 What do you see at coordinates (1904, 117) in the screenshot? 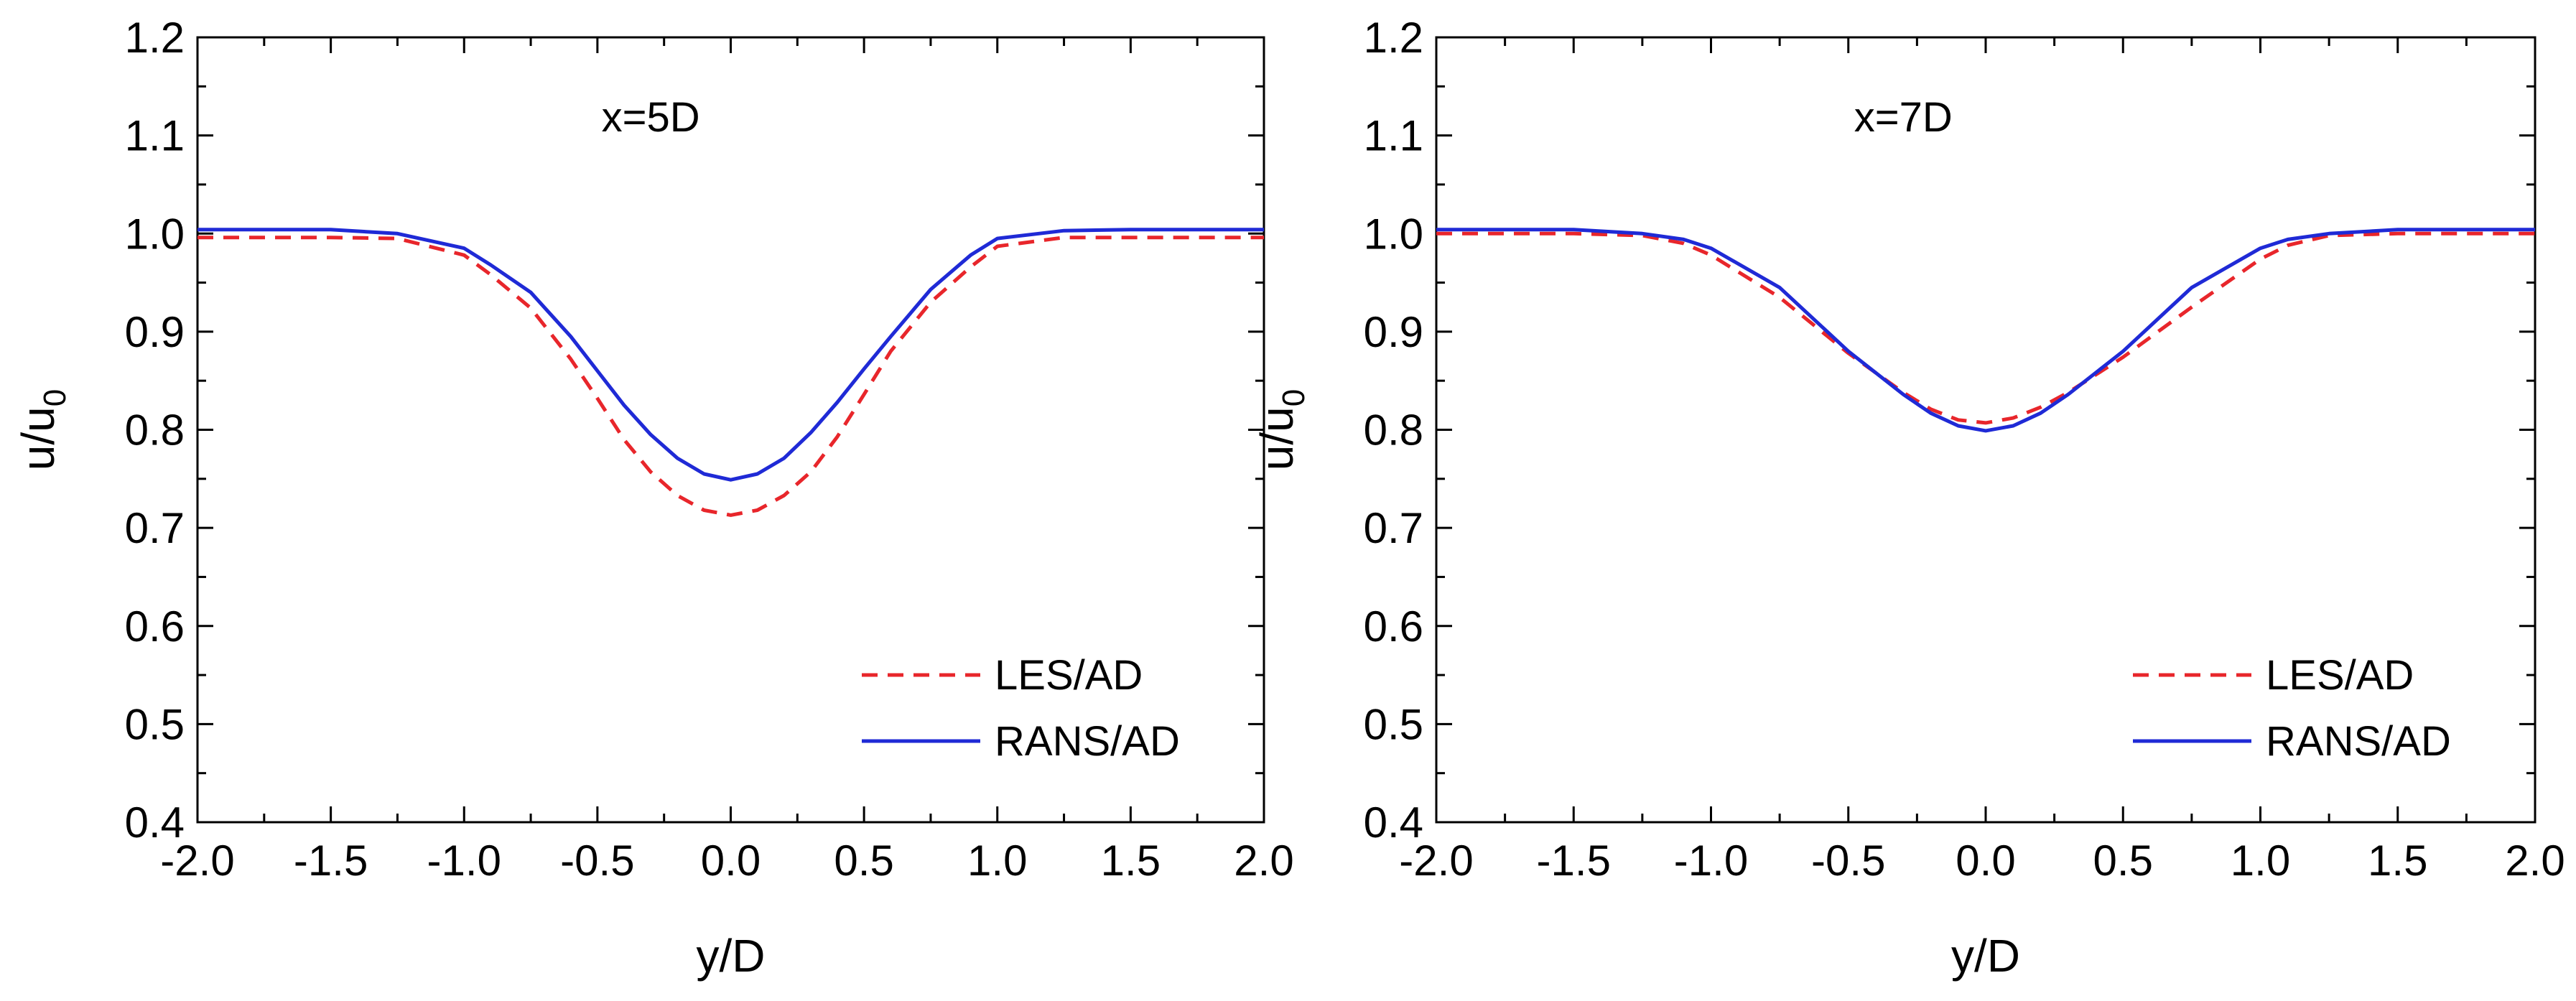
I see `annotation-label: x=7D` at bounding box center [1904, 117].